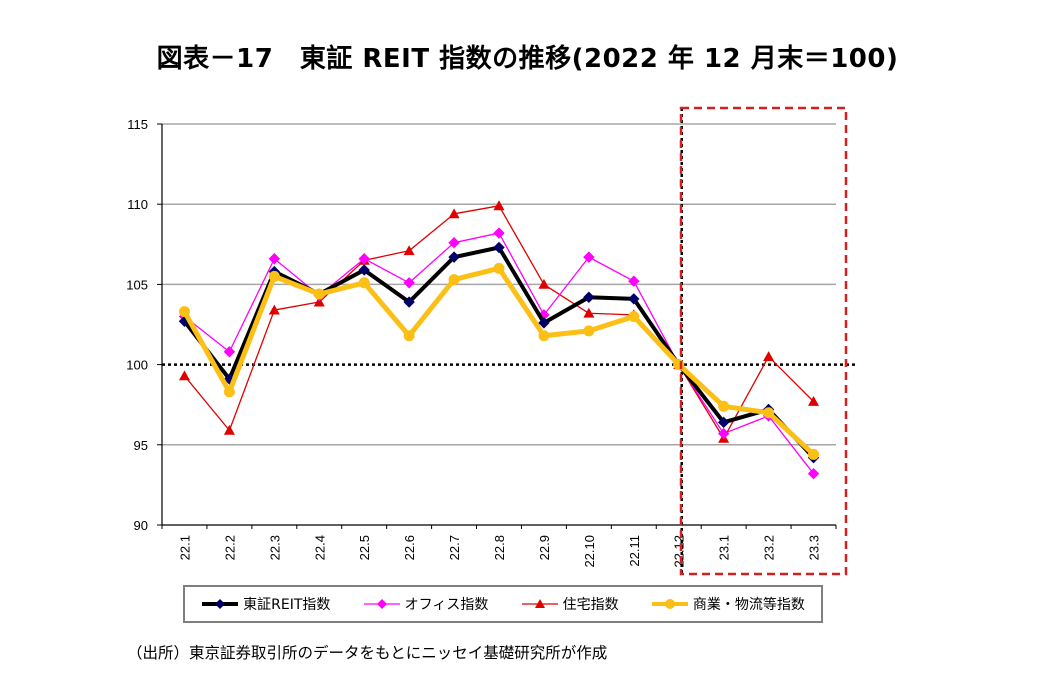 The image size is (1055, 691). Describe the element at coordinates (634, 551) in the screenshot. I see `x-tick-label: 22.11` at that location.